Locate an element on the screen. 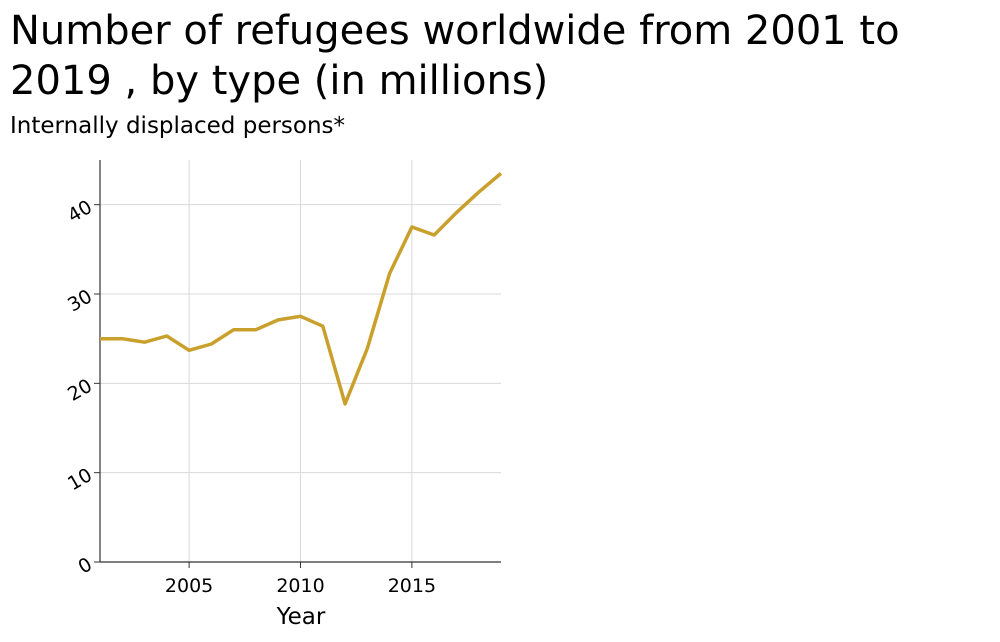 This screenshot has height=642, width=1000. x-tick-label: 2010 is located at coordinates (300, 586).